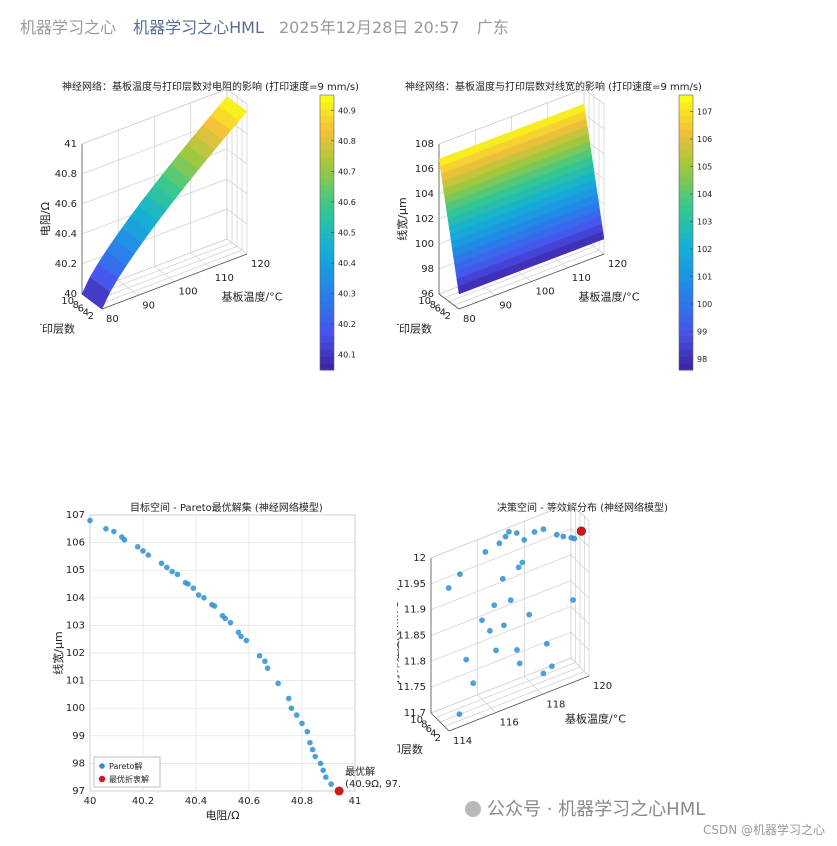 Image resolution: width=837 pixels, height=846 pixels. Describe the element at coordinates (763, 830) in the screenshot. I see `csdn-credit: CSDN @机器学习之心` at that location.